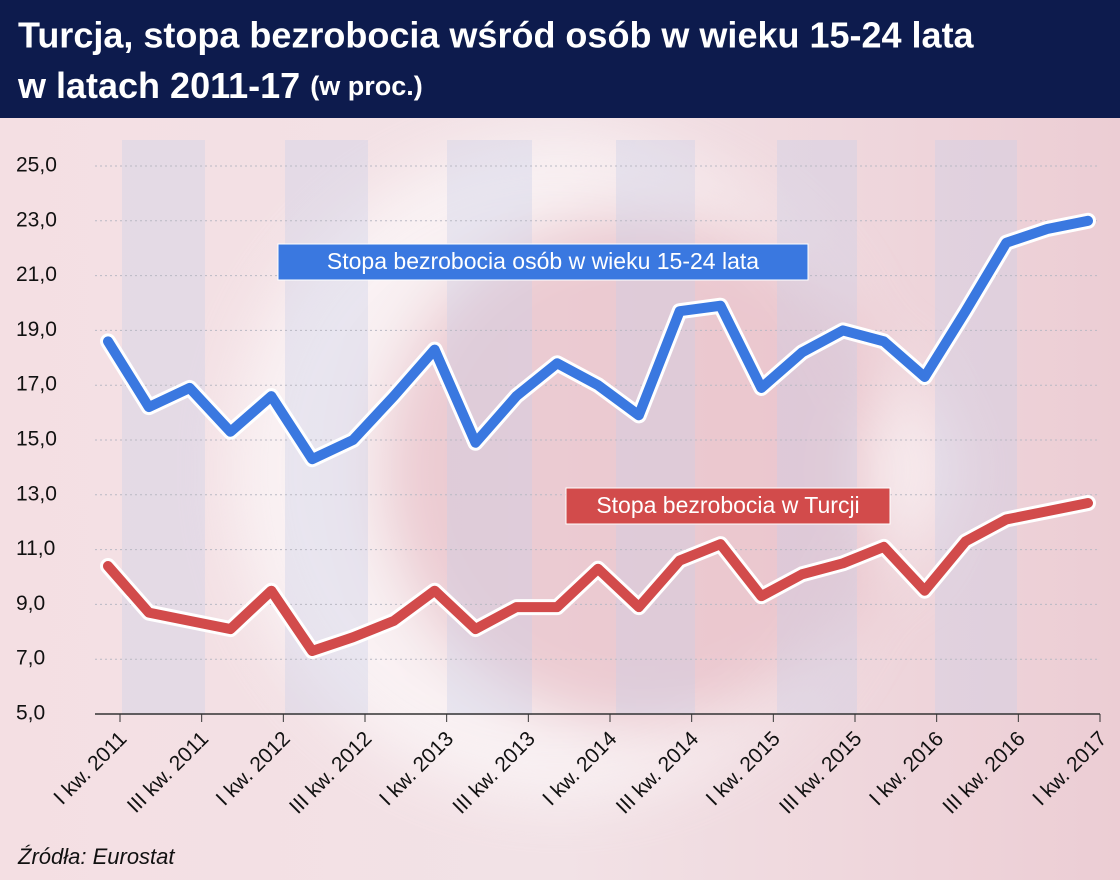 The height and width of the screenshot is (880, 1120). What do you see at coordinates (560, 59) in the screenshot?
I see `title-bar` at bounding box center [560, 59].